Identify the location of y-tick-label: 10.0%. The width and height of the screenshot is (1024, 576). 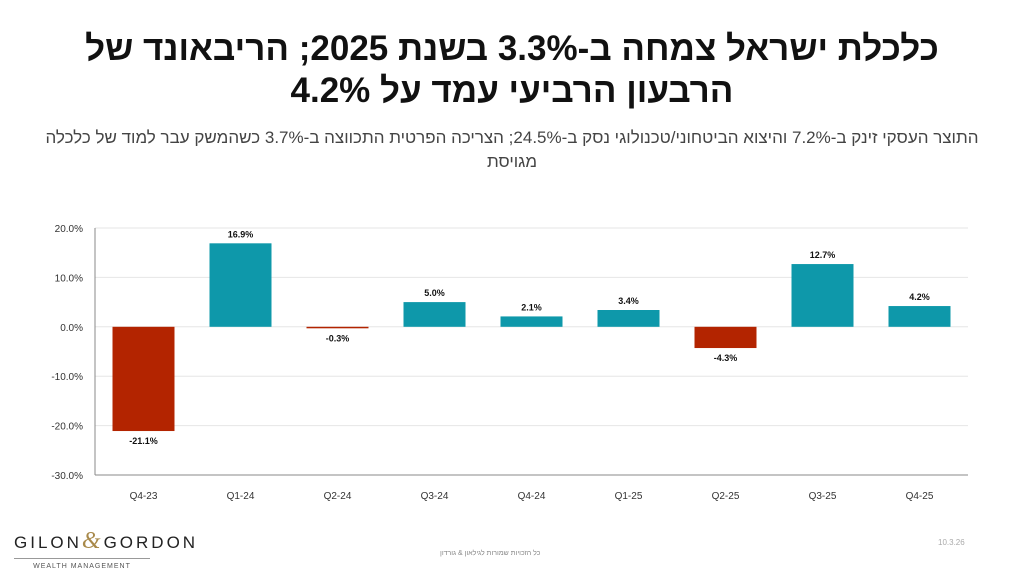
(69, 278).